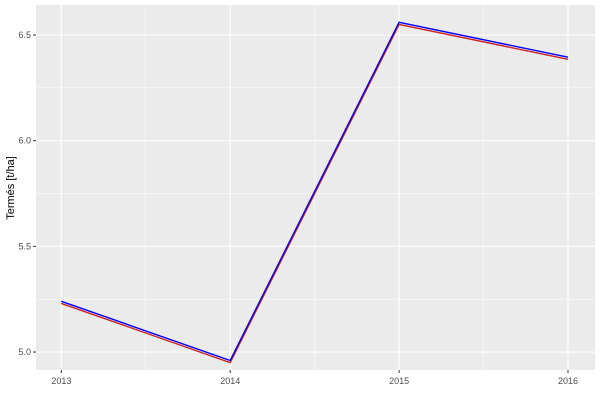  What do you see at coordinates (24, 352) in the screenshot?
I see `y-tick-label: 5.0` at bounding box center [24, 352].